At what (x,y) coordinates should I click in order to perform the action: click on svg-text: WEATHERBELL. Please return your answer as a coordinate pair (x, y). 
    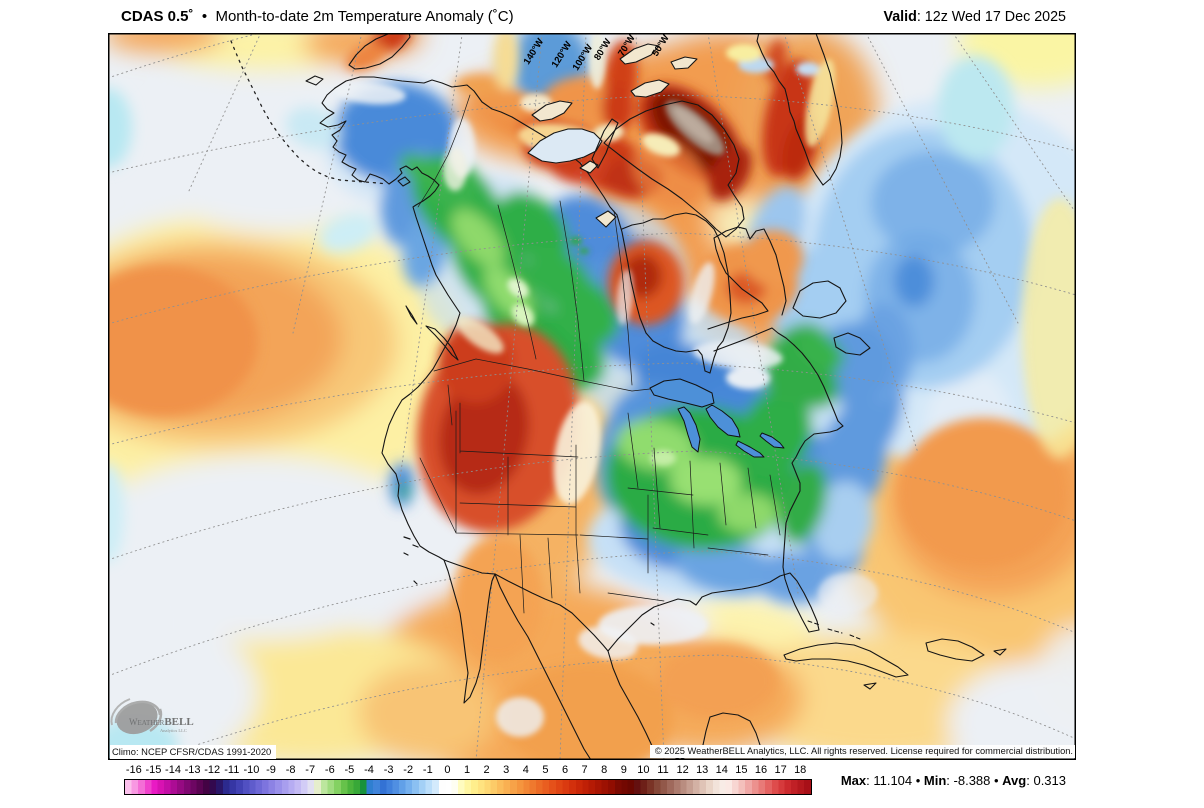
    Looking at the image, I should click on (161, 722).